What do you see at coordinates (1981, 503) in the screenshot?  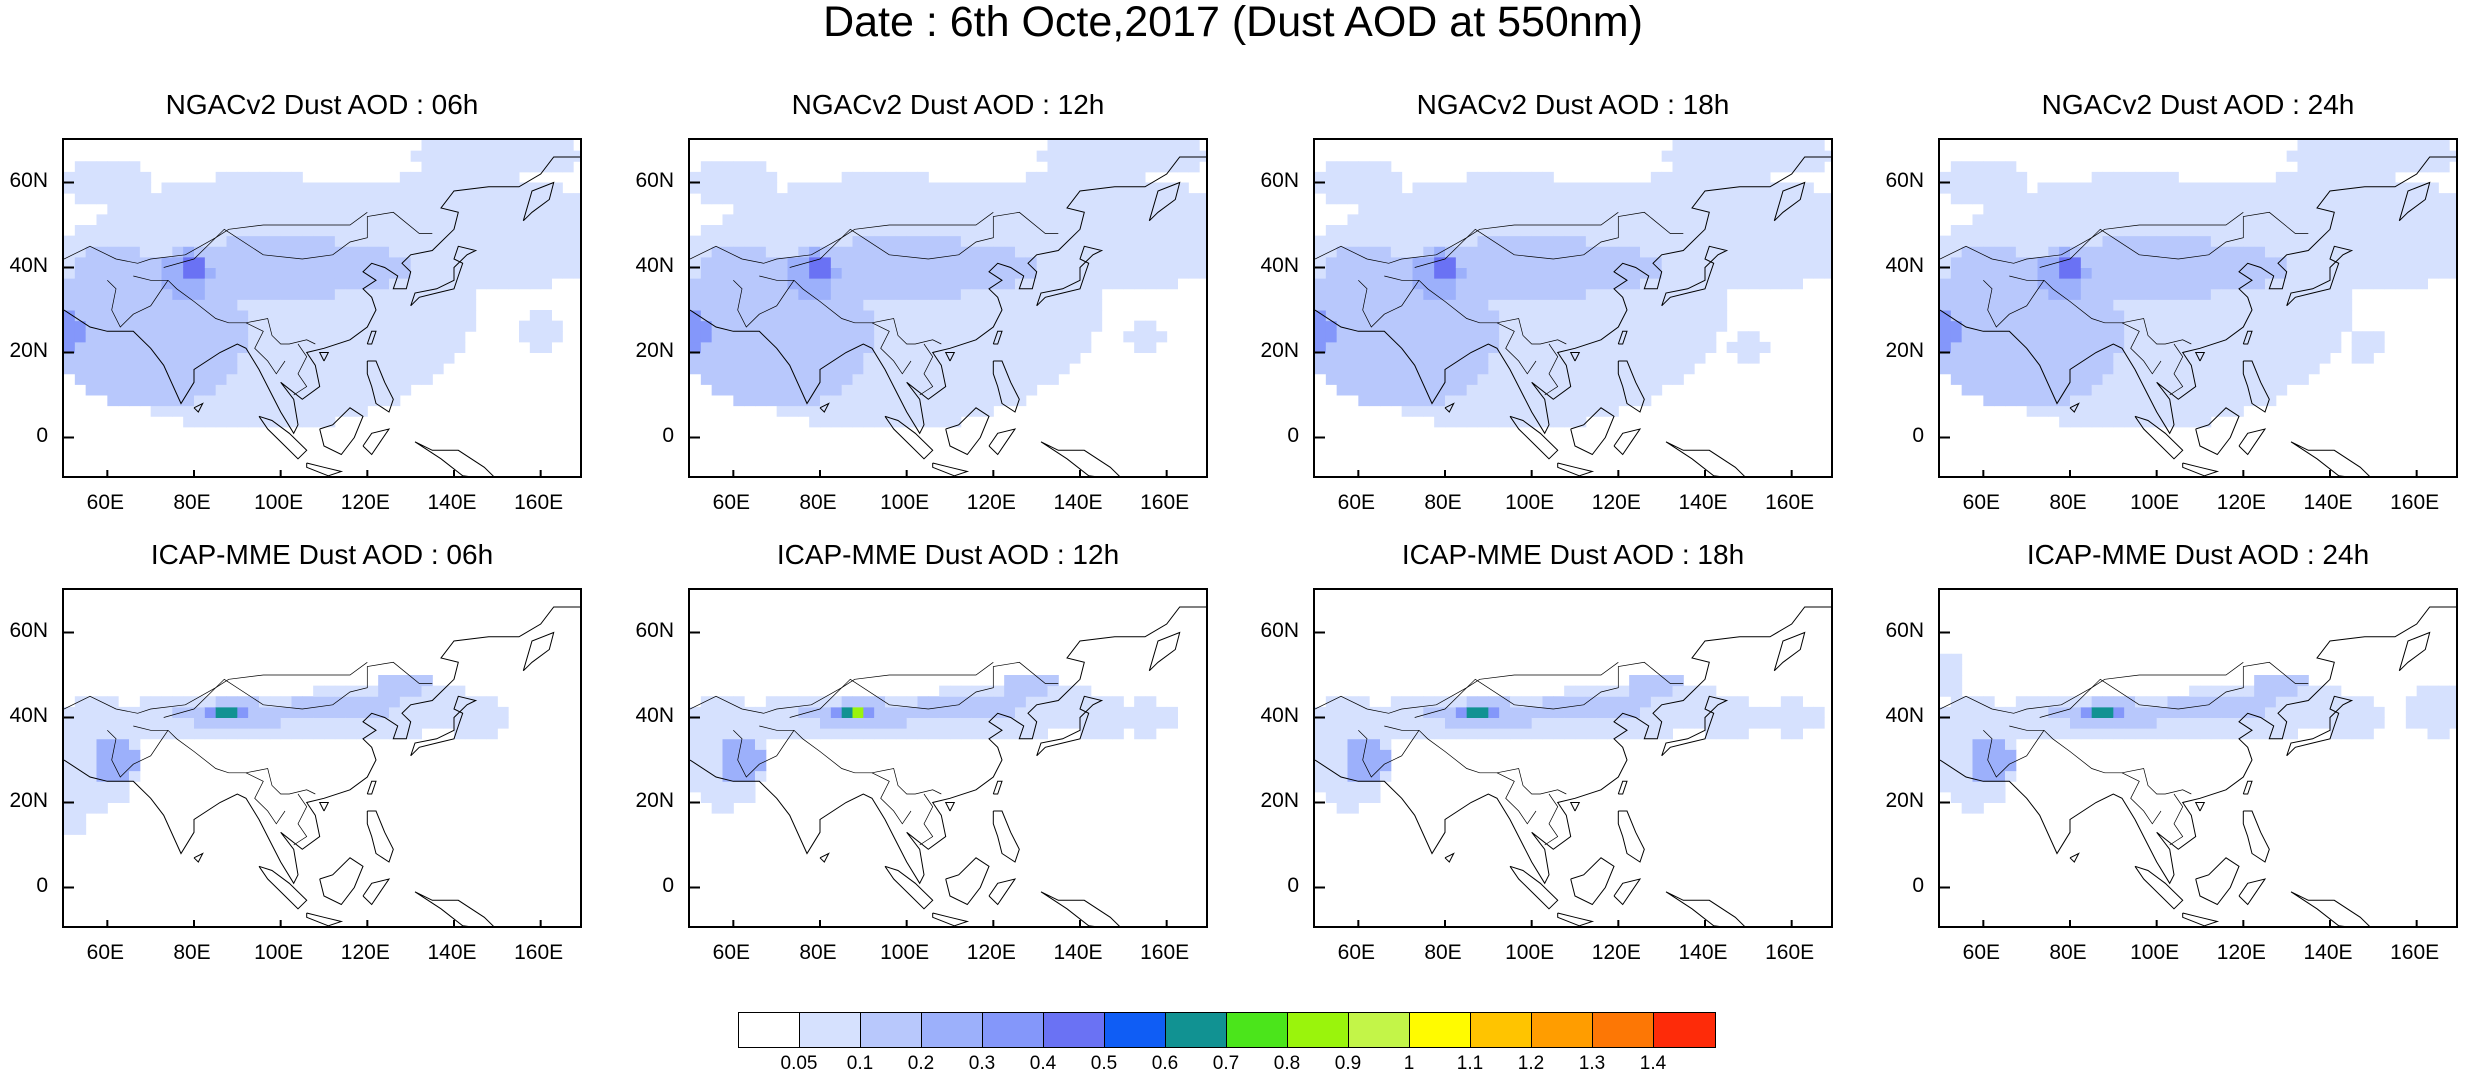 I see `lon-label: 60E` at bounding box center [1981, 503].